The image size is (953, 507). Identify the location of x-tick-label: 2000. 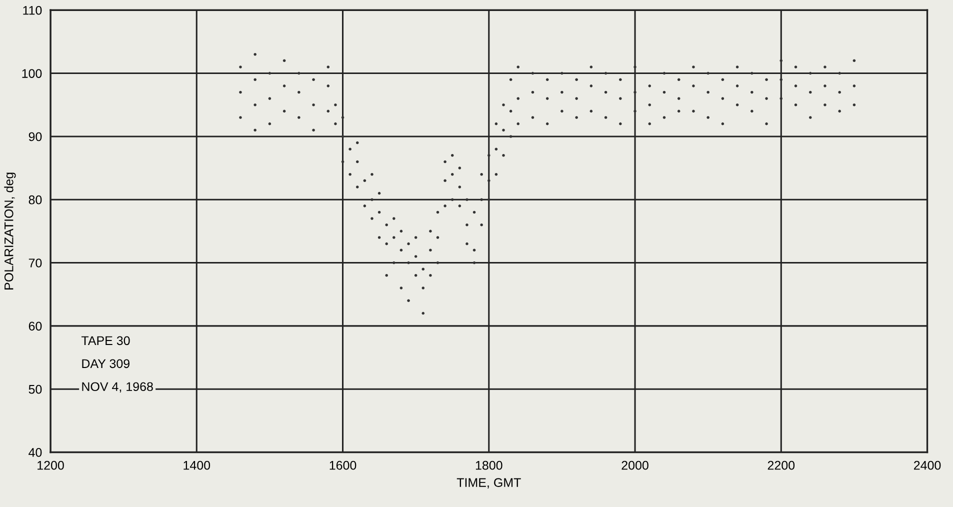
(635, 465).